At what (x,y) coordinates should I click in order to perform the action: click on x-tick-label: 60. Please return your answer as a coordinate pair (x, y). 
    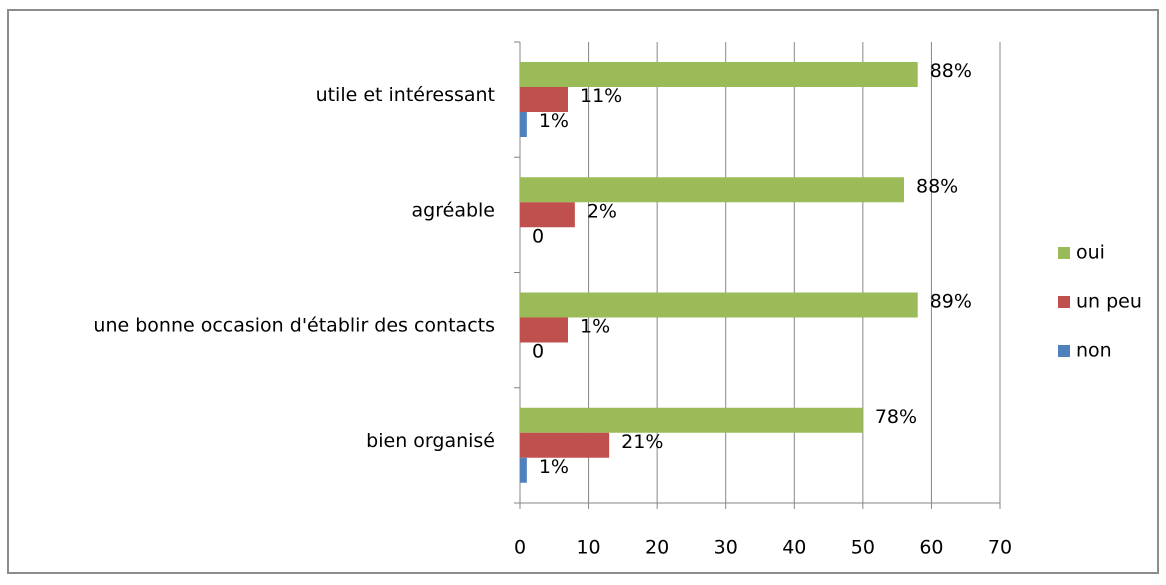
    Looking at the image, I should click on (931, 548).